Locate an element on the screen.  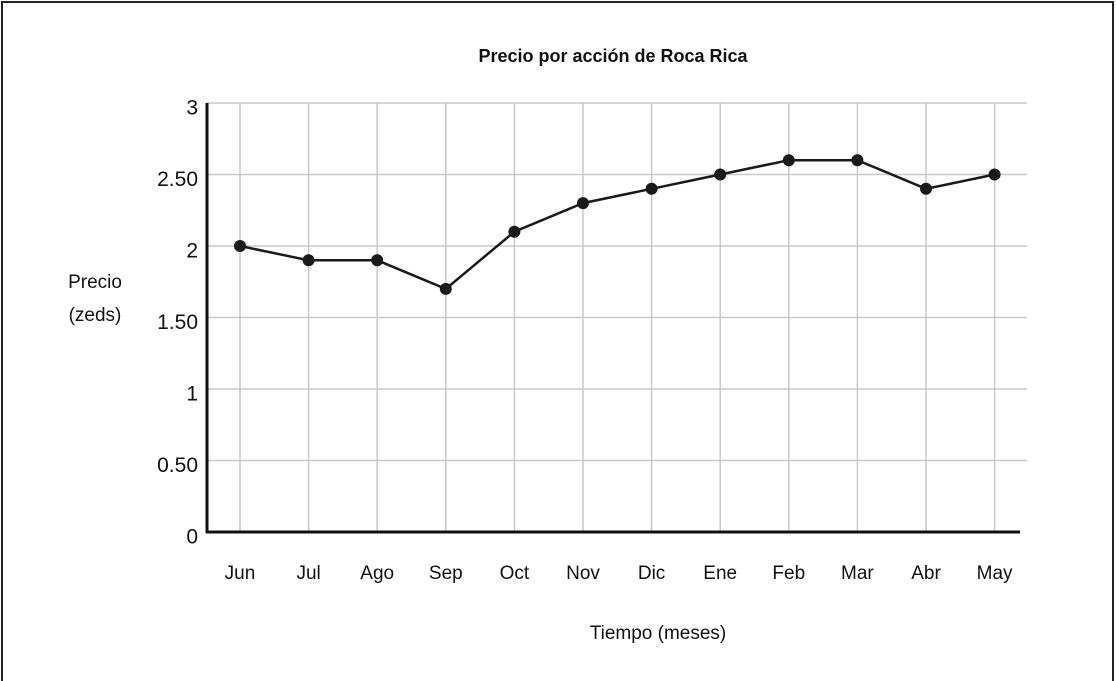
x-tick-label: Feb is located at coordinates (788, 573).